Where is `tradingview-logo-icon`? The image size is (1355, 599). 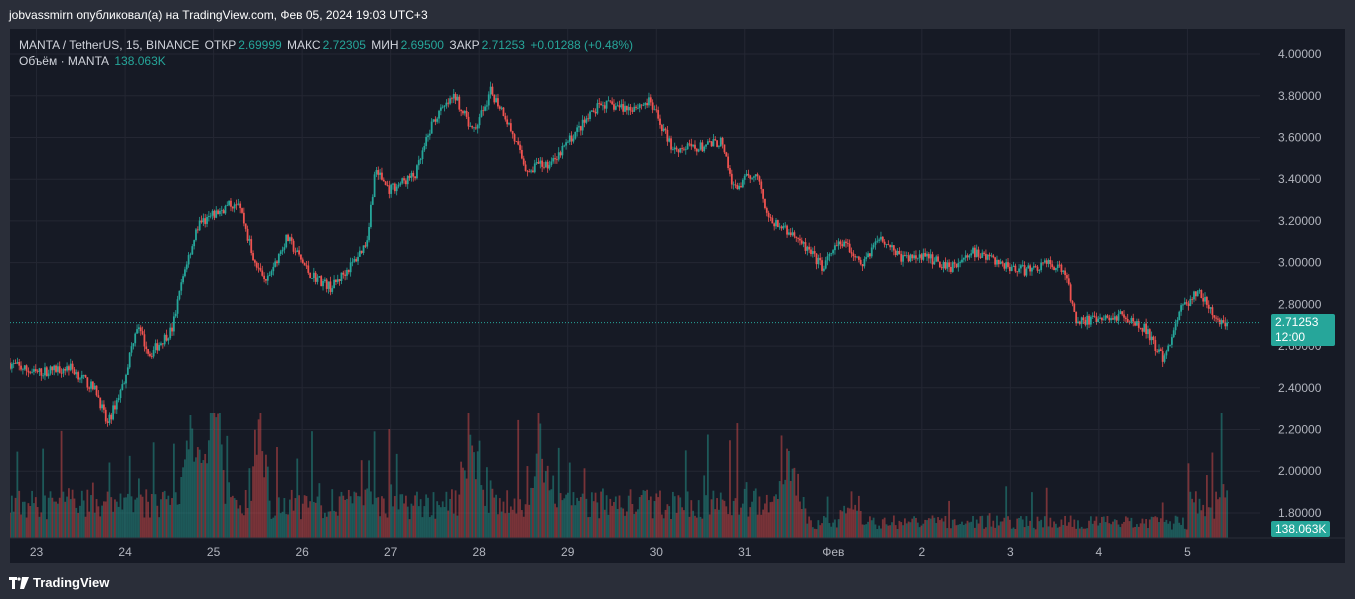 tradingview-logo-icon is located at coordinates (19, 582).